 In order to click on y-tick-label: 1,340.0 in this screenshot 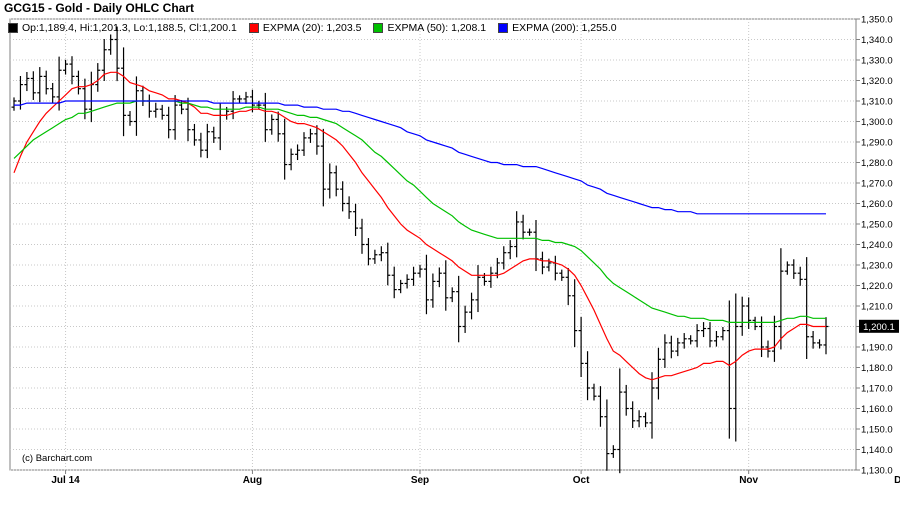, I will do `click(877, 40)`.